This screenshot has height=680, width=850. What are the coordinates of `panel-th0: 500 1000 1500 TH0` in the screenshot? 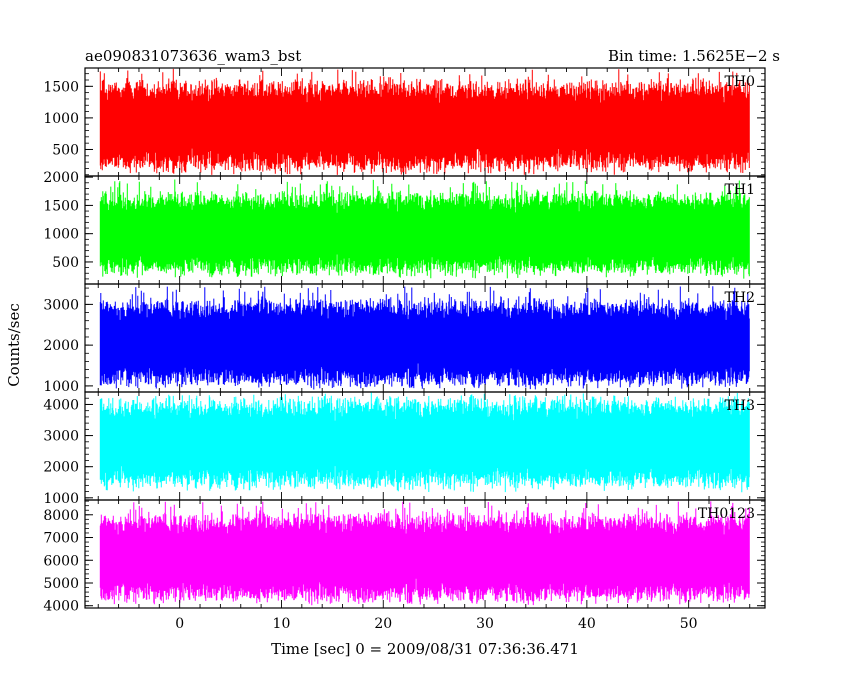 It's located at (404, 122).